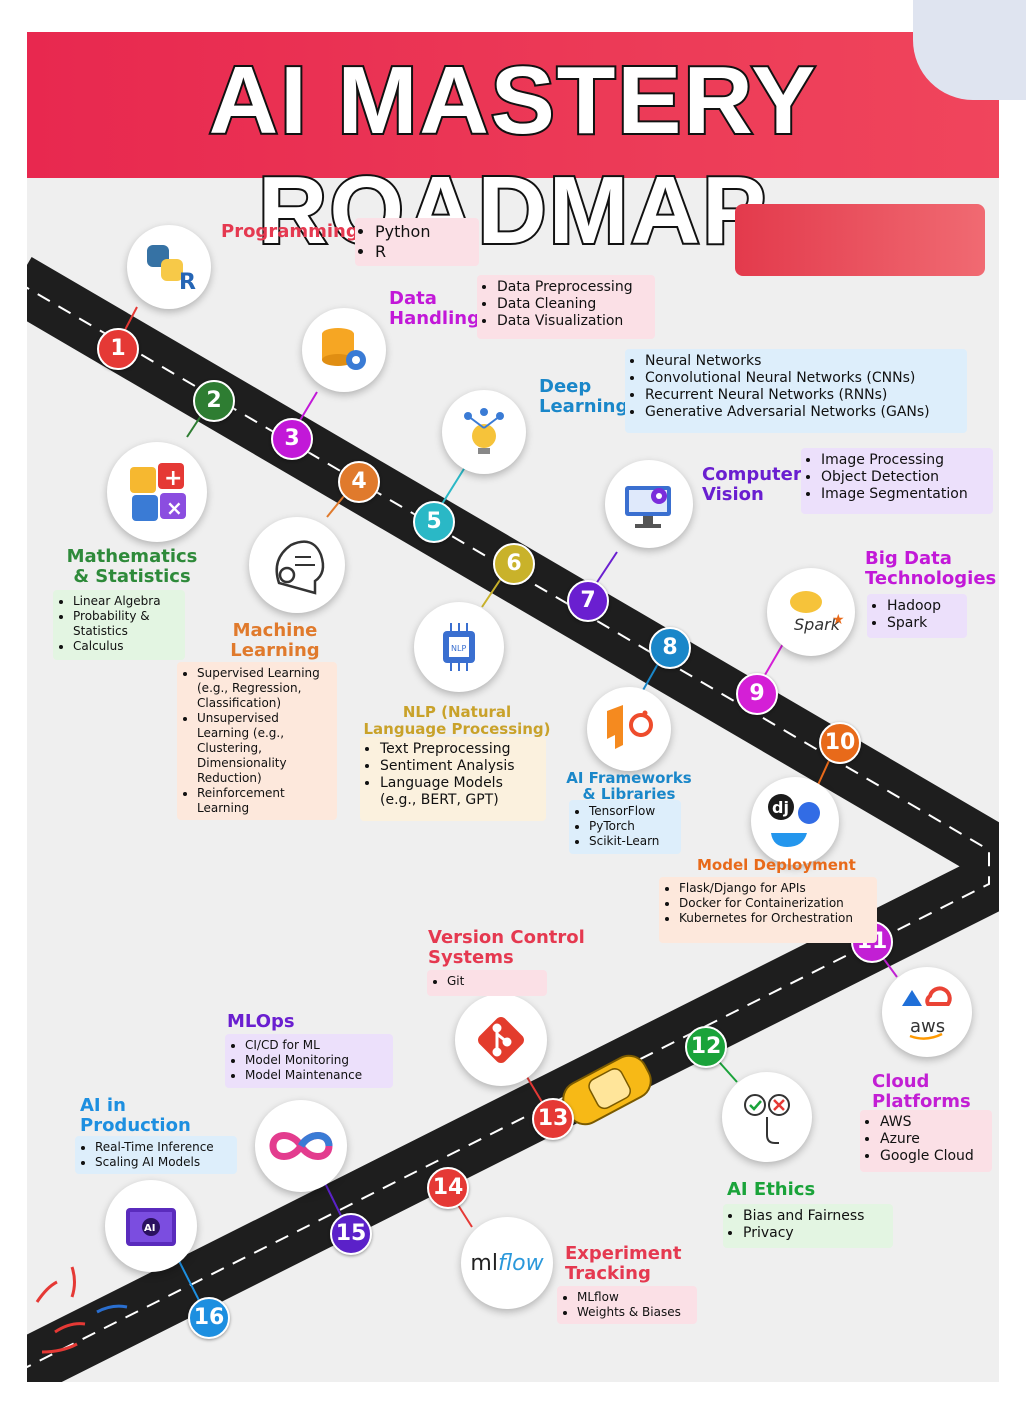 Image resolution: width=1026 pixels, height=1413 pixels. I want to click on list-item: Data Cleaning, so click(573, 304).